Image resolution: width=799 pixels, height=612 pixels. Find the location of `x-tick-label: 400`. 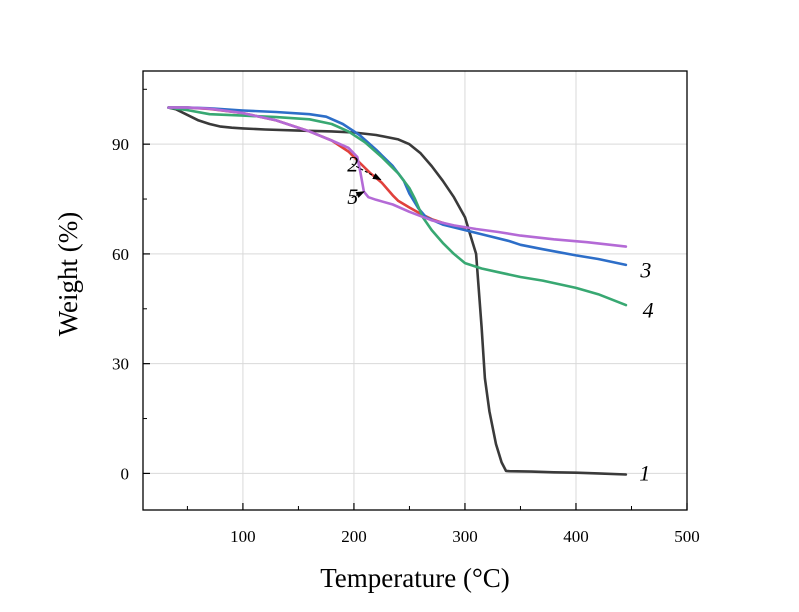

x-tick-label: 400 is located at coordinates (576, 536).